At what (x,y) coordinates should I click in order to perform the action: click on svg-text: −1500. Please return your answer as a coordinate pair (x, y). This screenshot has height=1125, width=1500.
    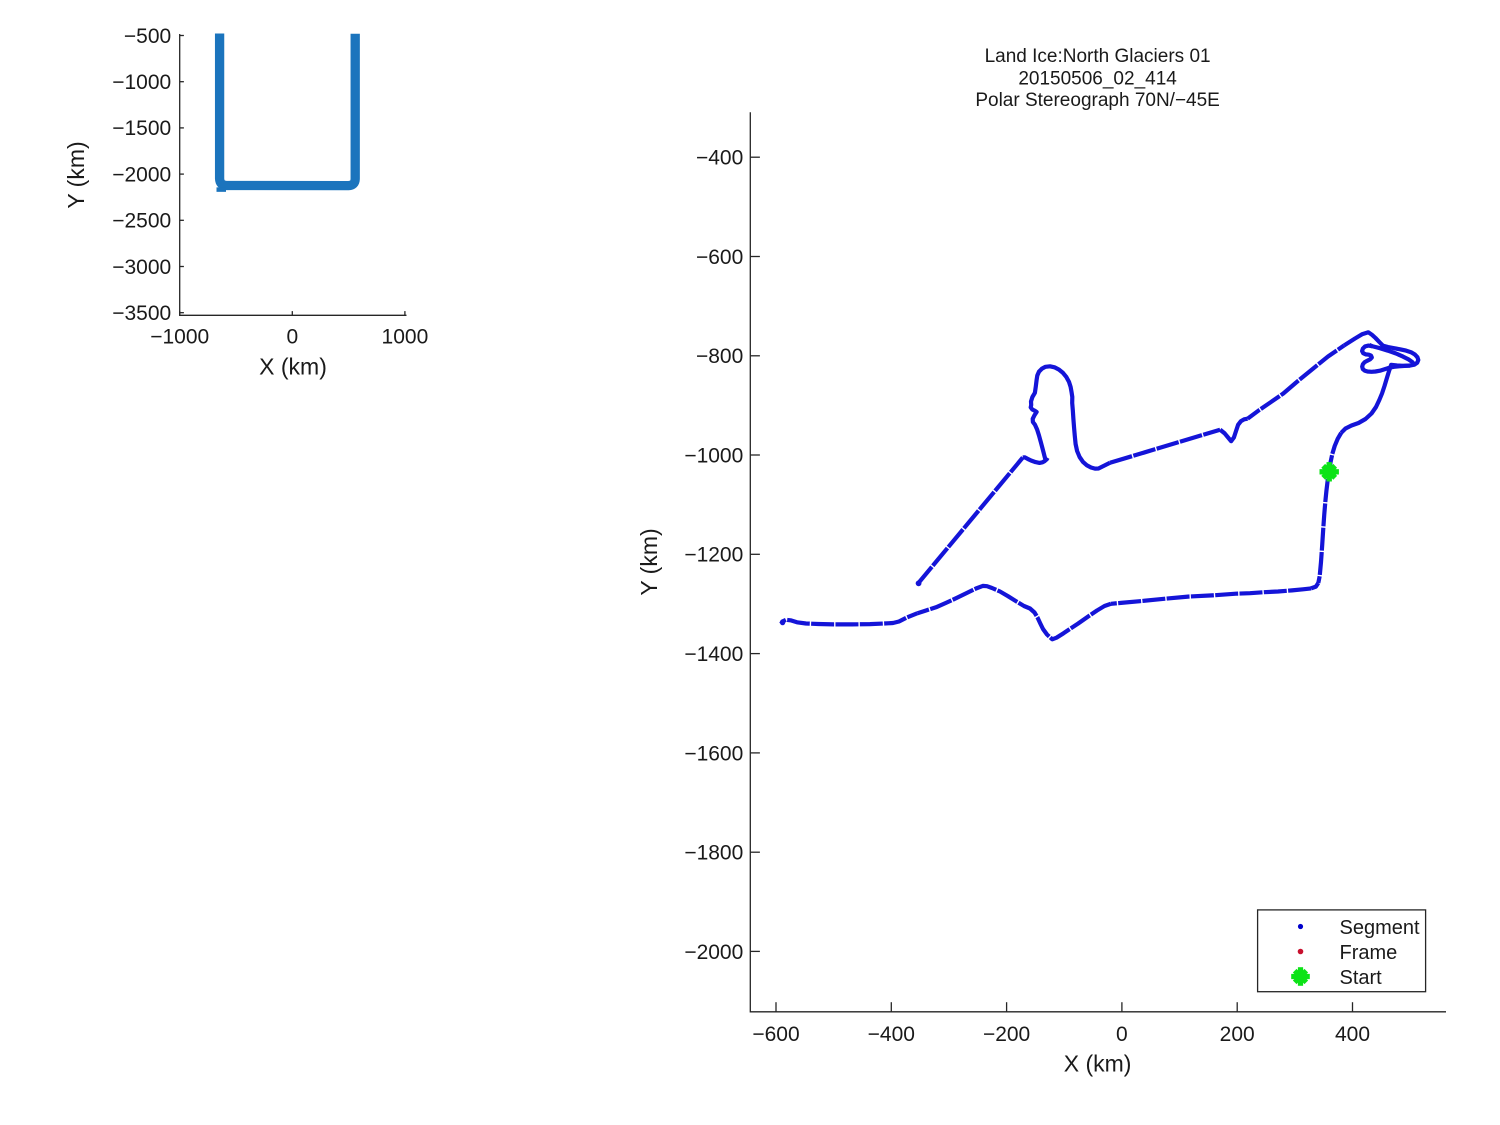
    Looking at the image, I should click on (141, 128).